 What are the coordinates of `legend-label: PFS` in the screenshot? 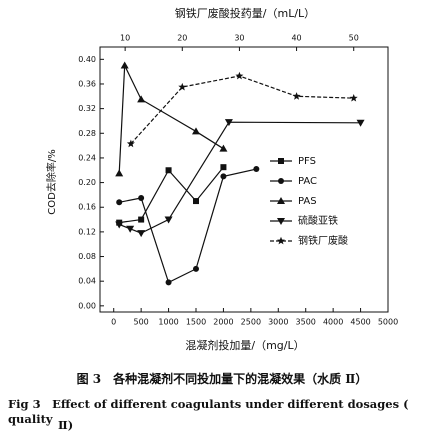 It's located at (307, 161).